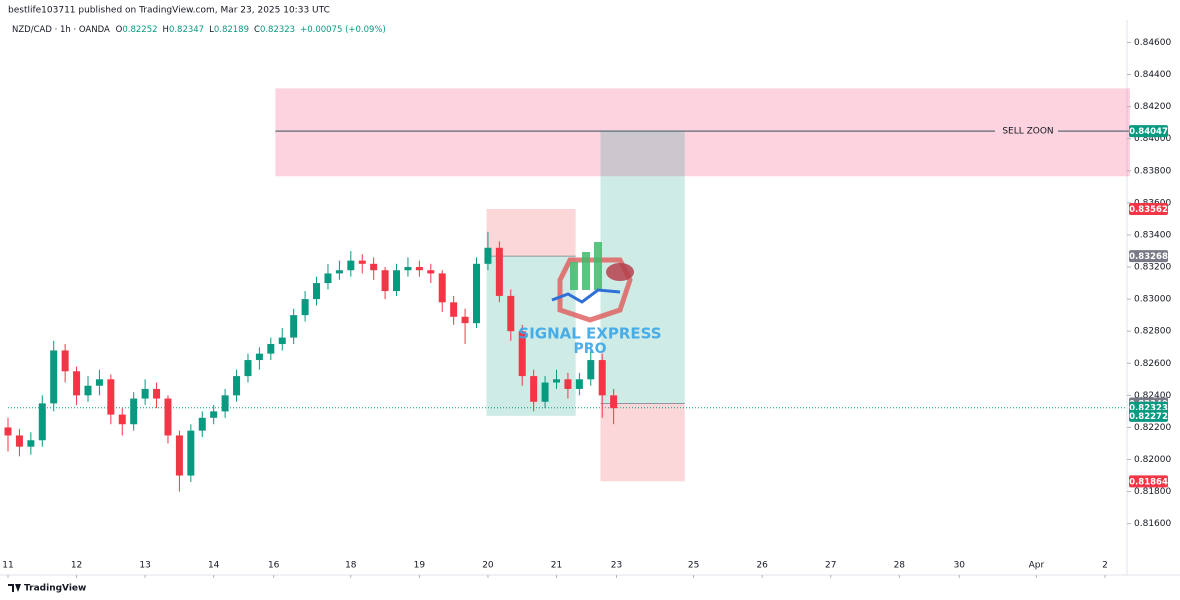 Image resolution: width=1180 pixels, height=600 pixels. Describe the element at coordinates (1105, 566) in the screenshot. I see `x-tick-label: 2` at that location.